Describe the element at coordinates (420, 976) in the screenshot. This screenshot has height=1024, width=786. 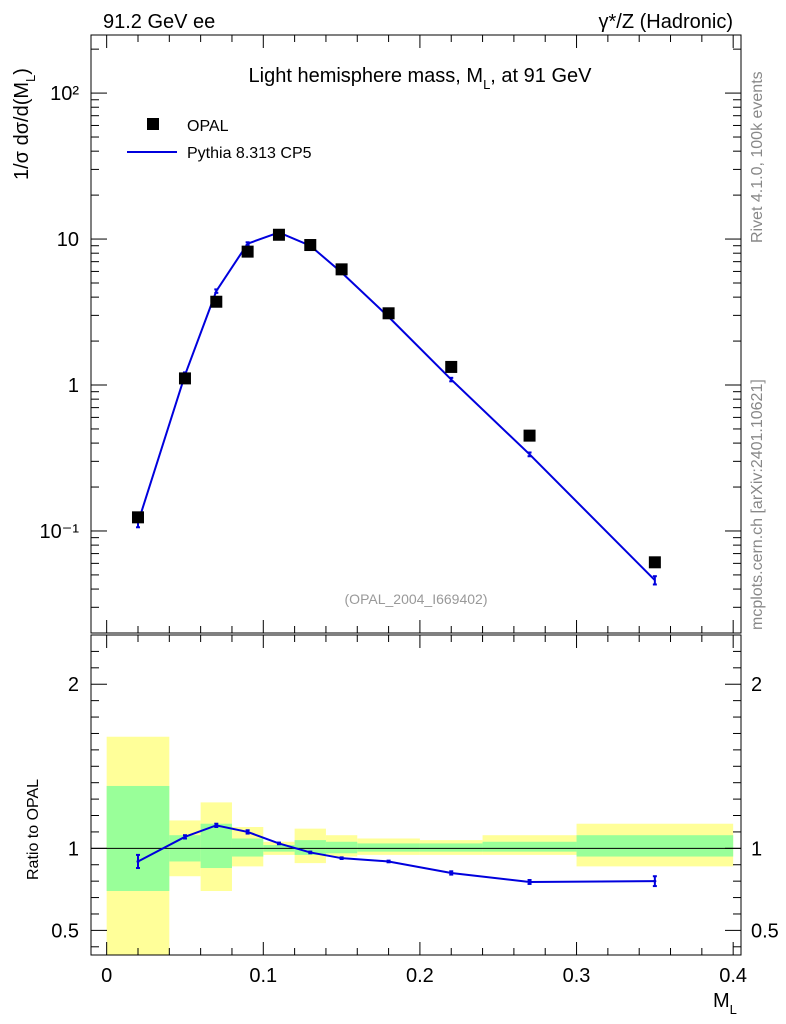
I see `ratio-x-tick-label: 0.2` at that location.